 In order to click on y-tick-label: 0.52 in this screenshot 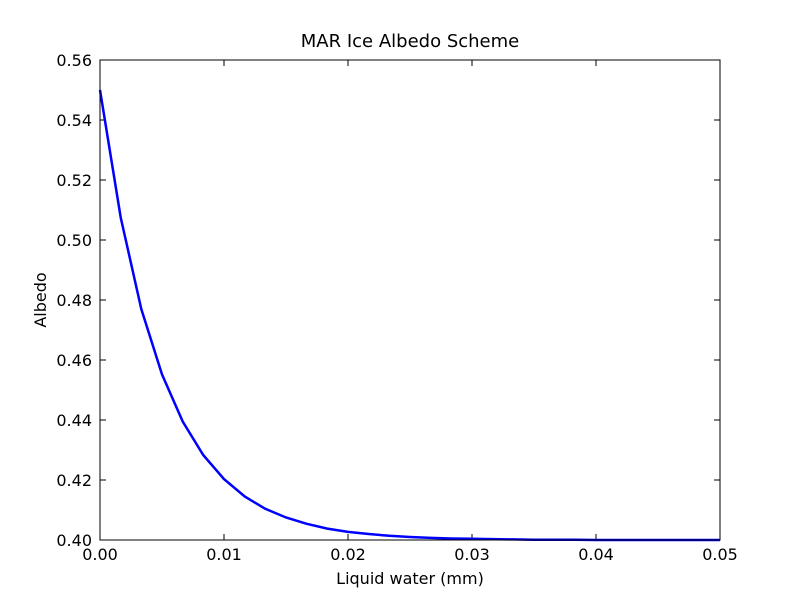, I will do `click(74, 180)`.